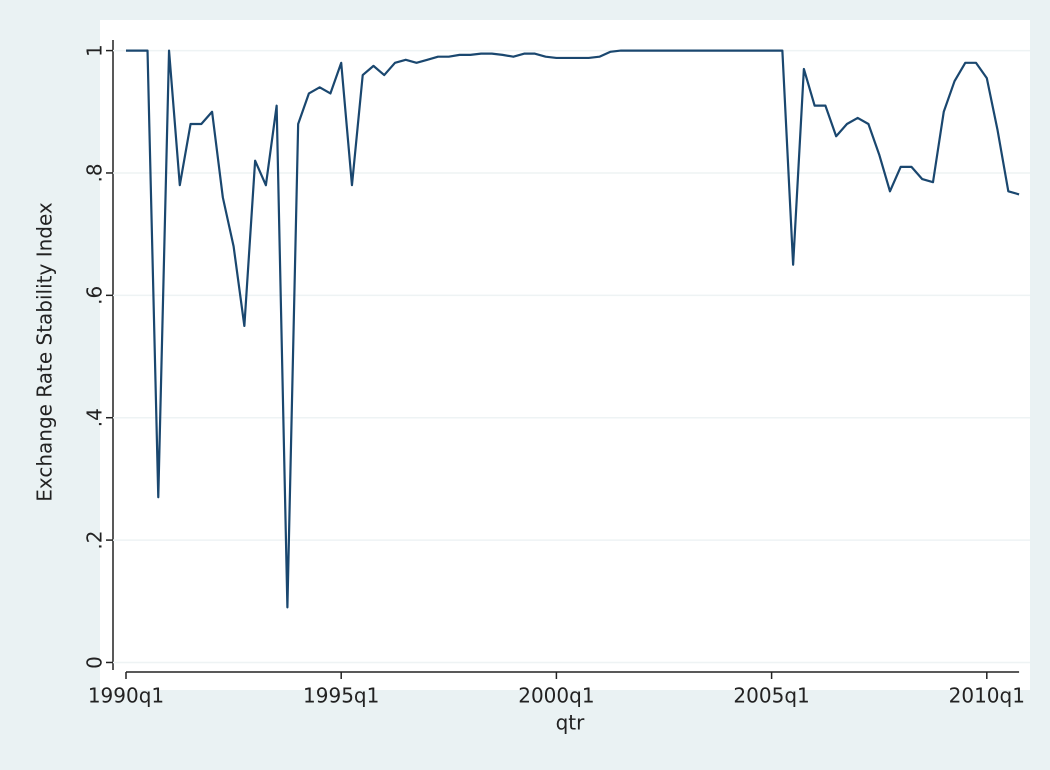  Describe the element at coordinates (771, 696) in the screenshot. I see `x-tick-label: 2005q1` at that location.